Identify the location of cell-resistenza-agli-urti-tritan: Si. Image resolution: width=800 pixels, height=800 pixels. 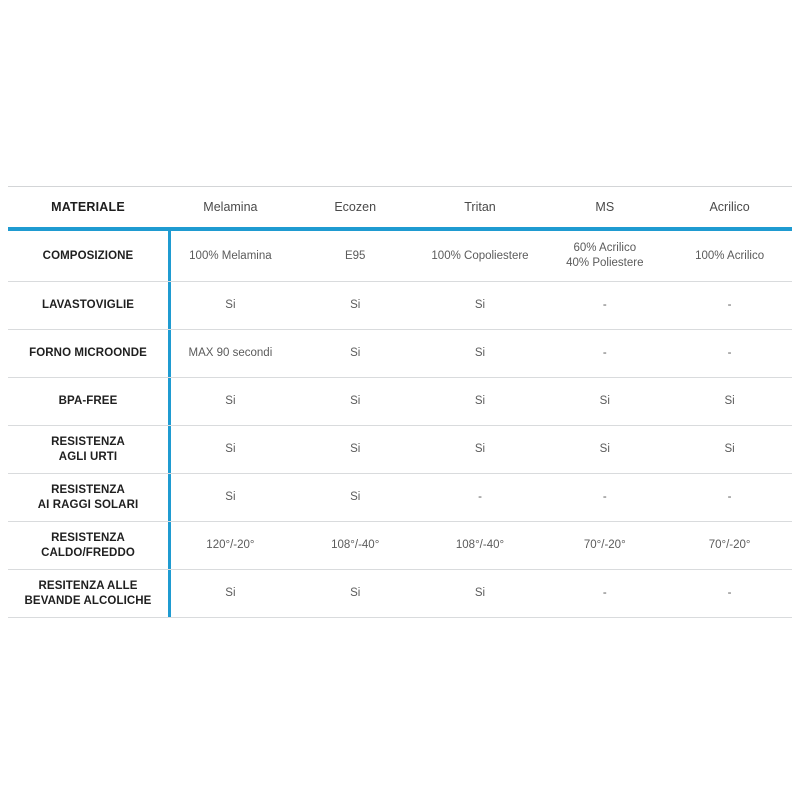
(480, 449).